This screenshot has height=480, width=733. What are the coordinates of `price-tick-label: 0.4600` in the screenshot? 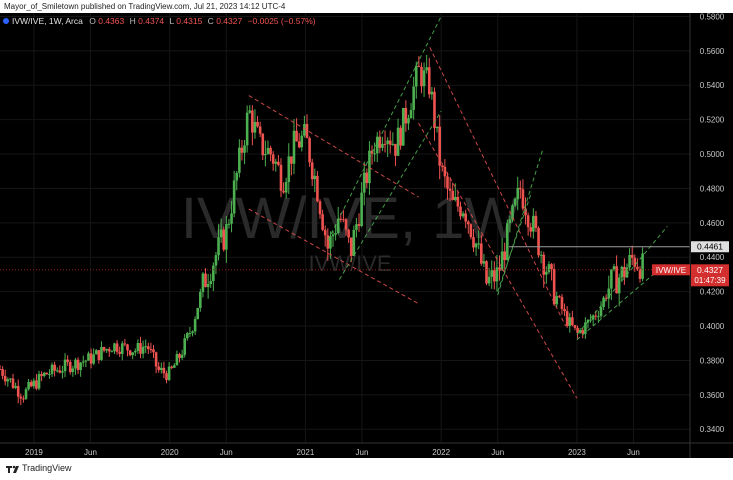 It's located at (712, 223).